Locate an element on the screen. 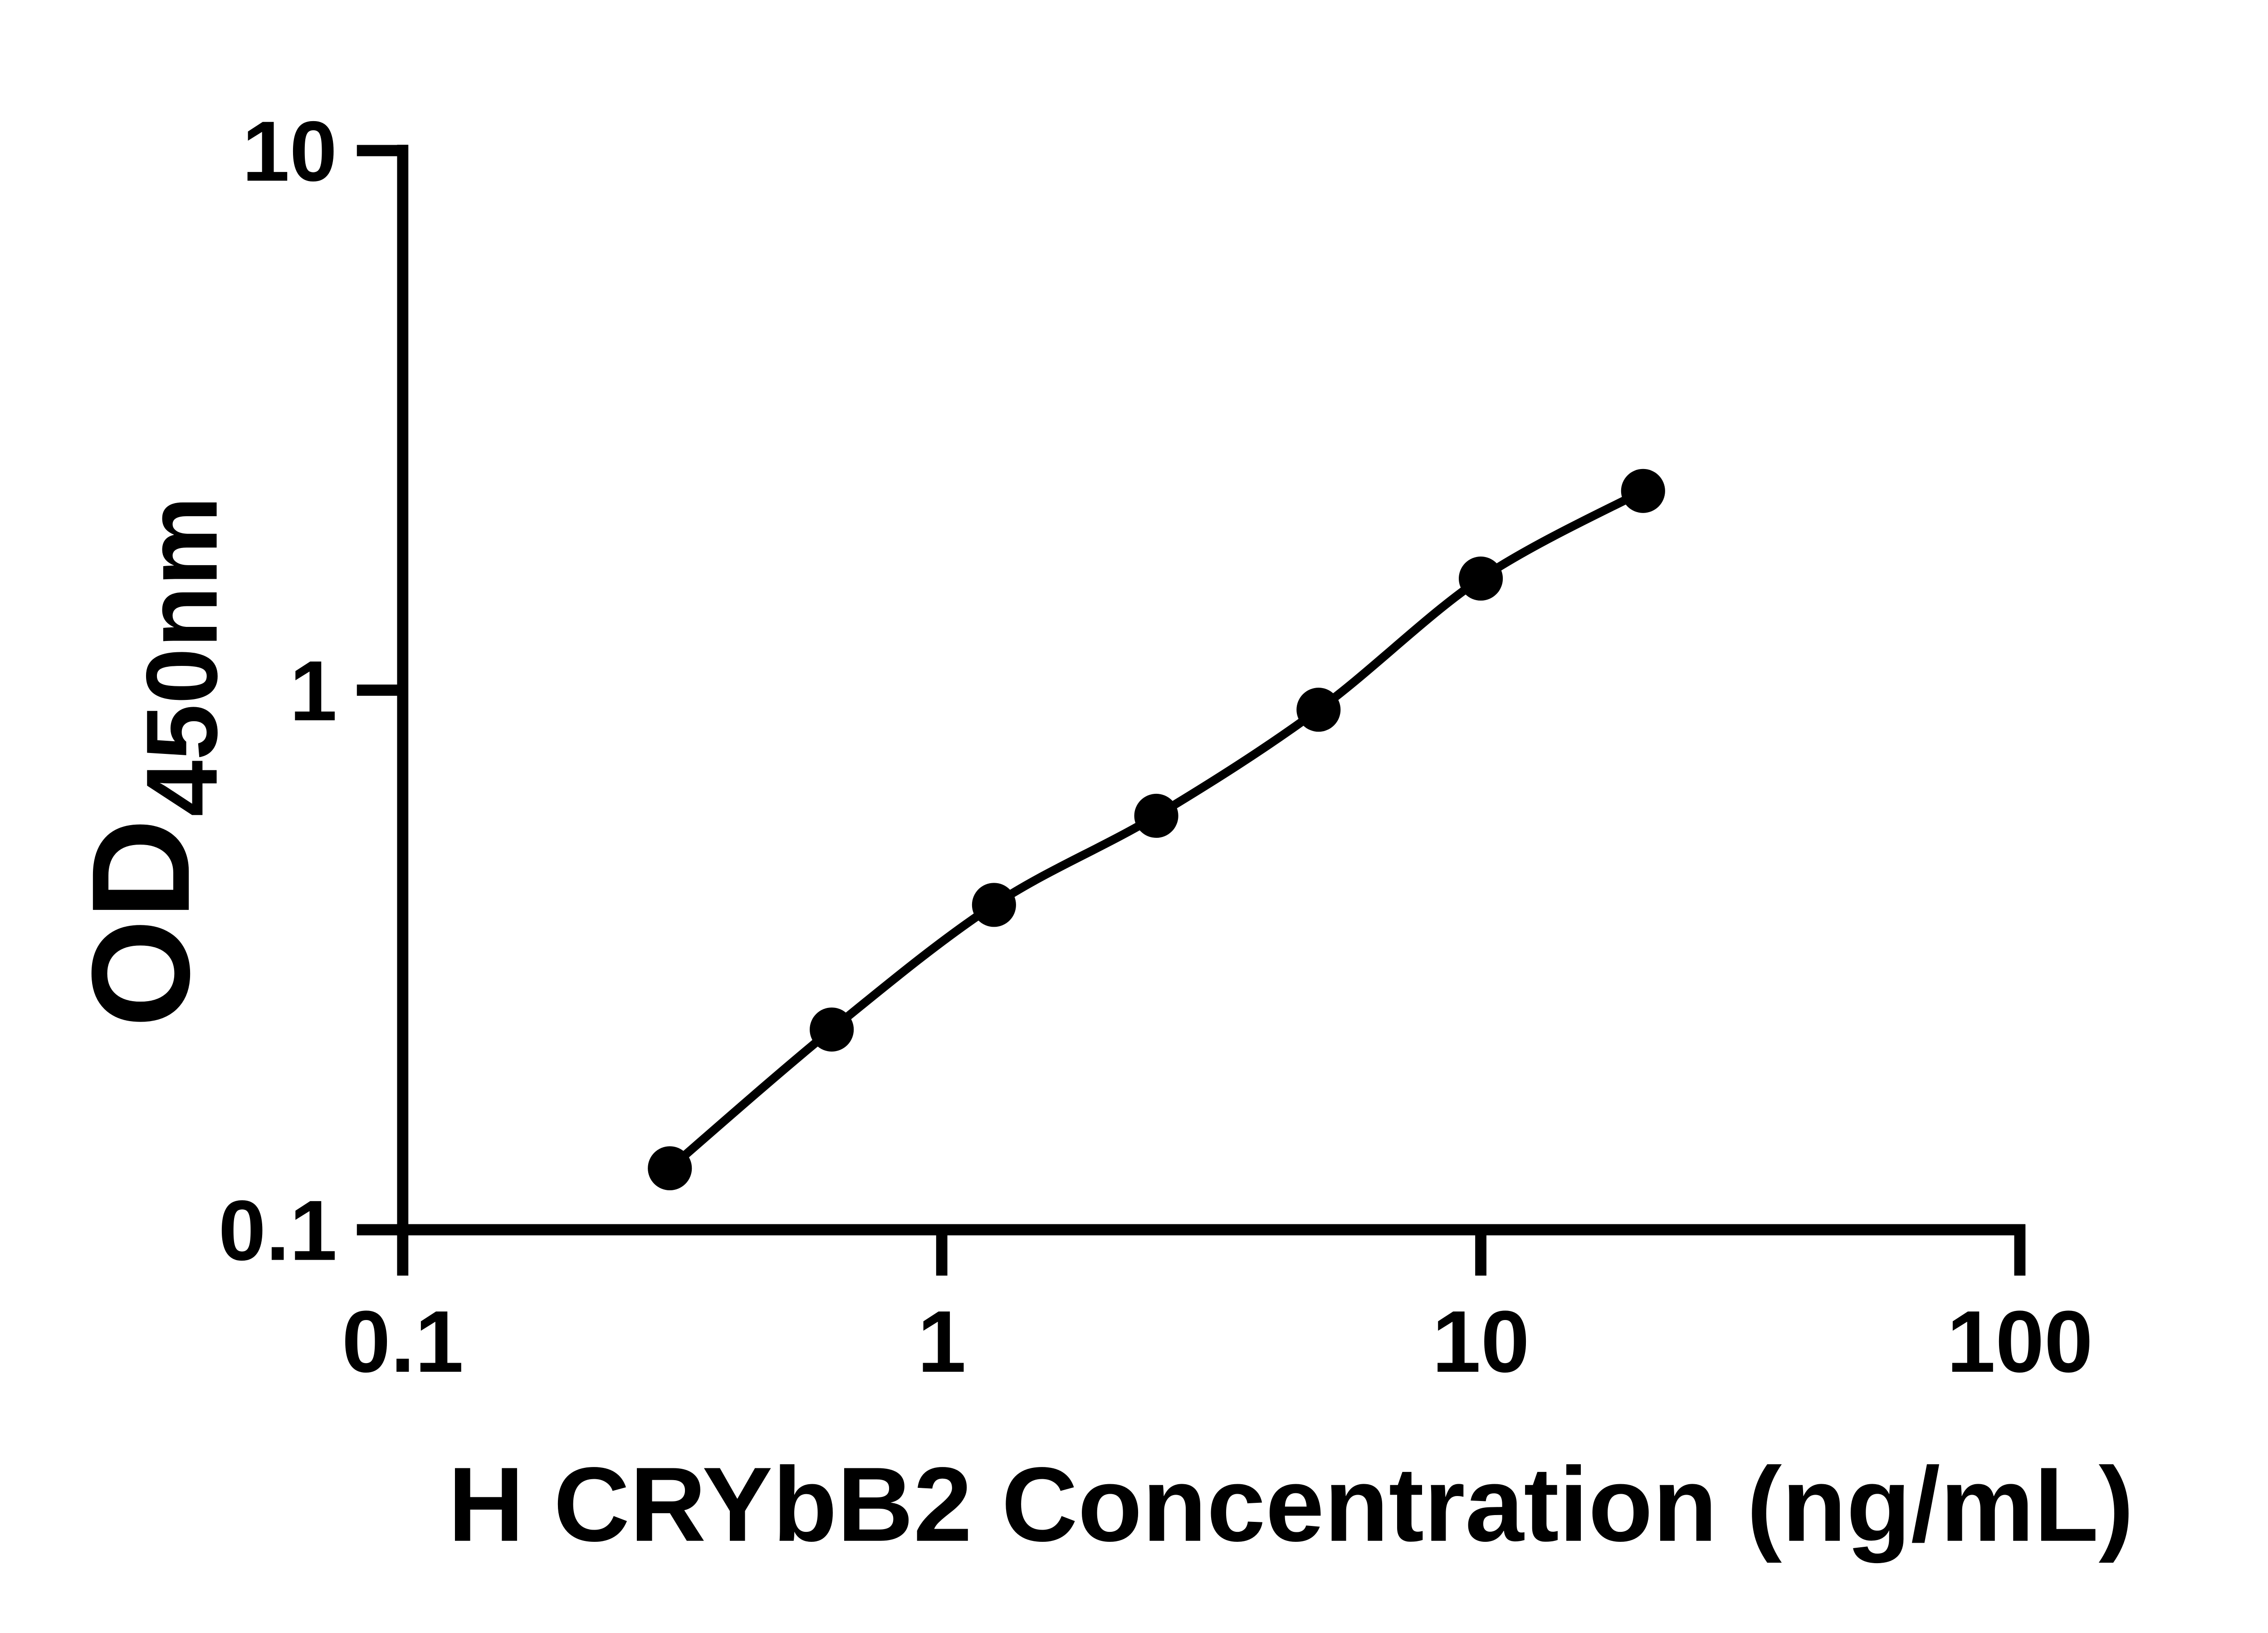  x-tick-label: 1 is located at coordinates (942, 1341).